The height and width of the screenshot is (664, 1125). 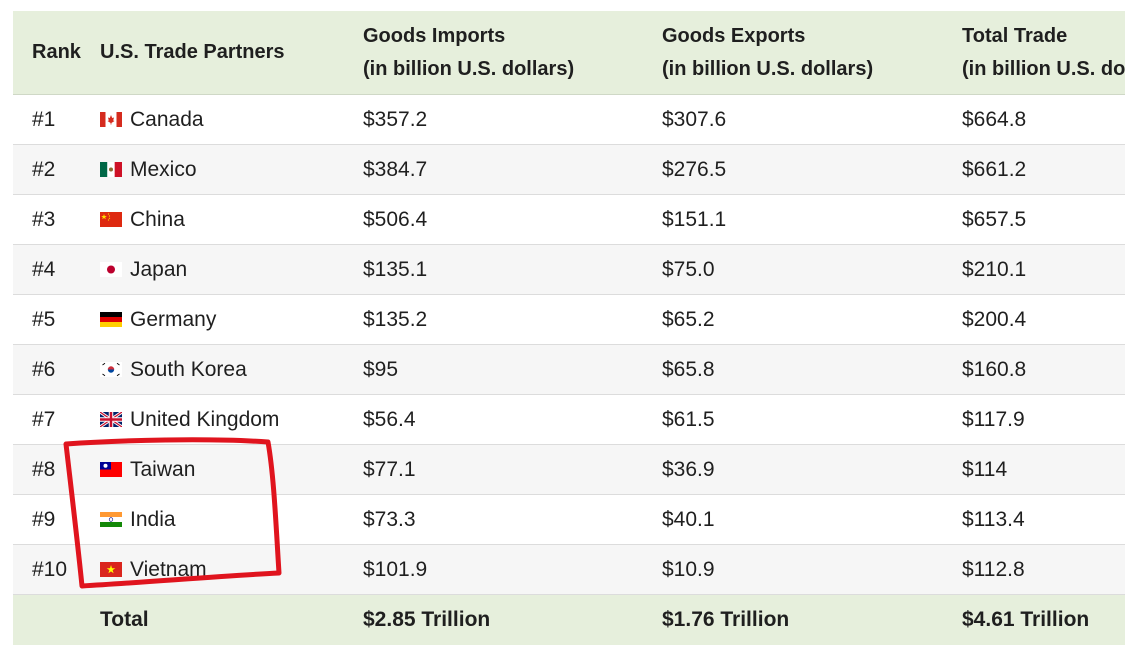 What do you see at coordinates (111, 369) in the screenshot?
I see `south-korea-flag-icon` at bounding box center [111, 369].